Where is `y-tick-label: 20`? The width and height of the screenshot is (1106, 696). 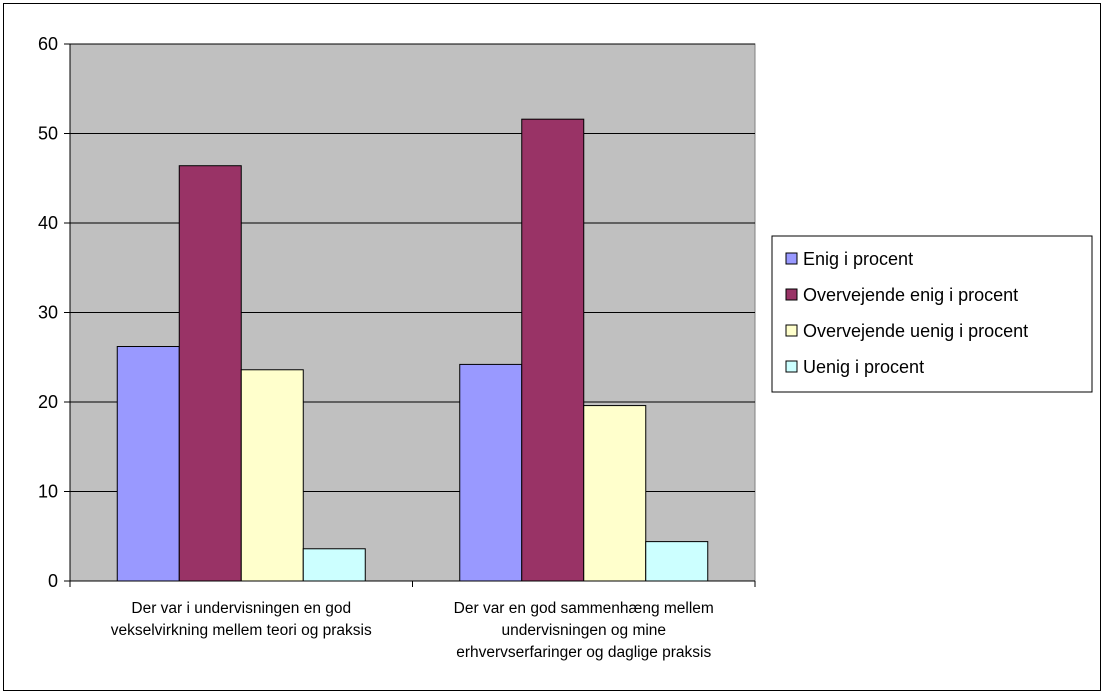 y-tick-label: 20 is located at coordinates (48, 402).